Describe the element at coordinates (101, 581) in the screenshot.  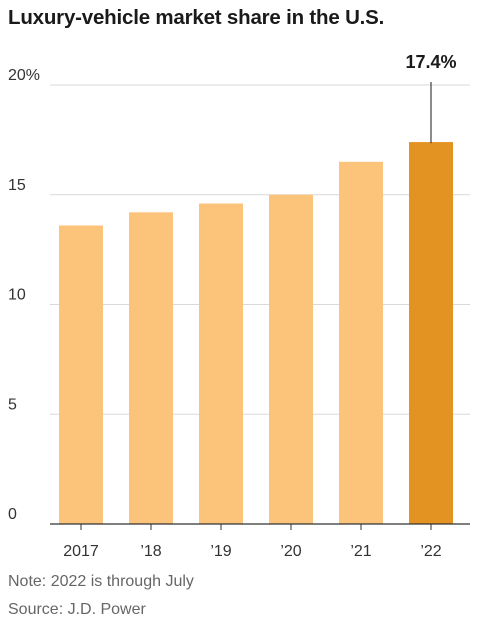
I see `chart-note: Note: 2022 is through July` at that location.